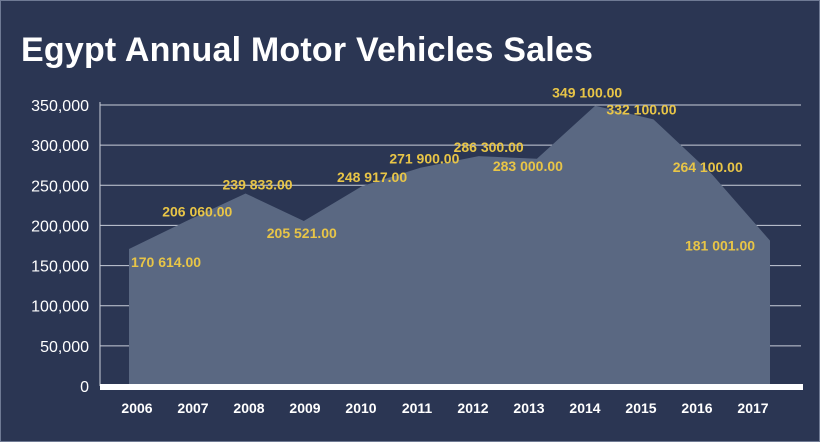 This screenshot has height=442, width=820. Describe the element at coordinates (424, 159) in the screenshot. I see `data-label: 271 900.00` at that location.